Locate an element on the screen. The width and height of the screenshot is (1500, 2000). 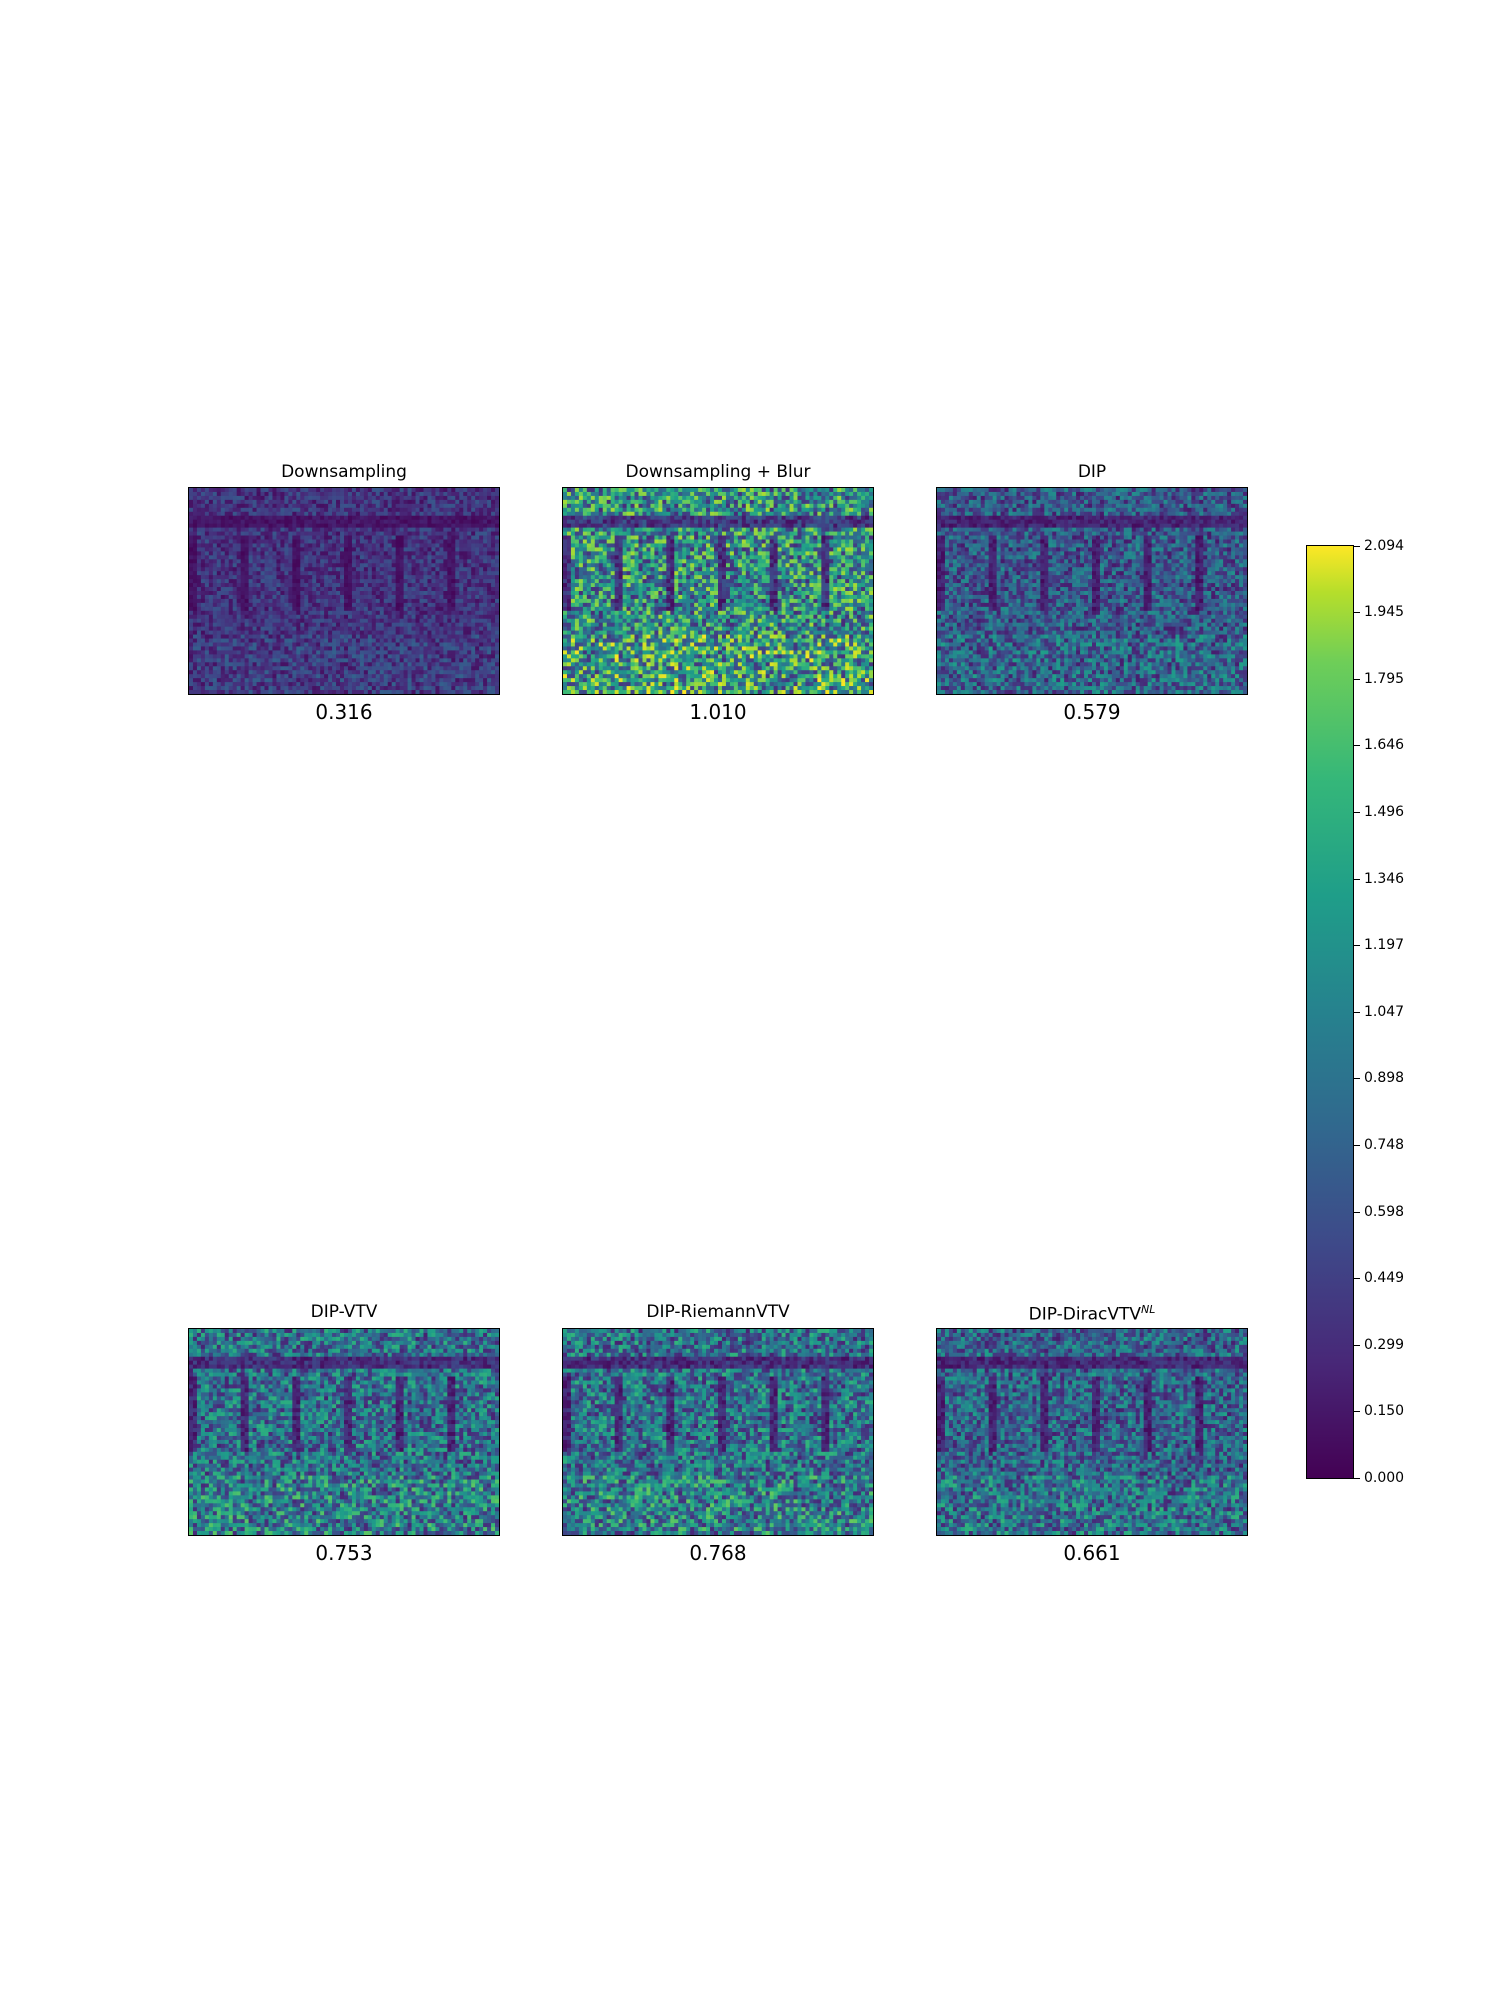
panel-title-base: DIP-DiracVTV is located at coordinates (1085, 1315).